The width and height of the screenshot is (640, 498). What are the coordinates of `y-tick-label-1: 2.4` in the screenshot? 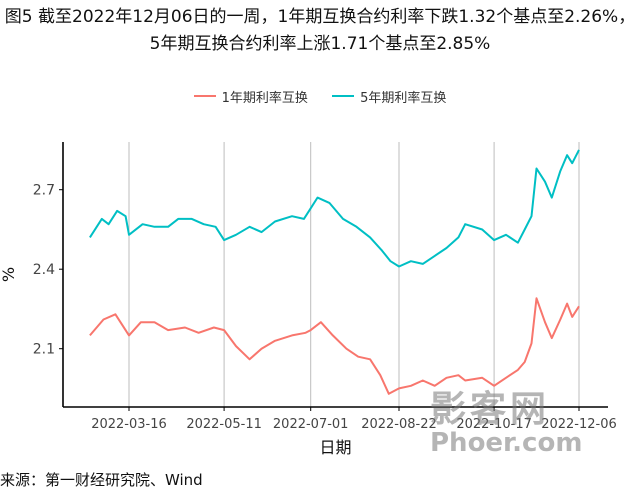 It's located at (44, 270).